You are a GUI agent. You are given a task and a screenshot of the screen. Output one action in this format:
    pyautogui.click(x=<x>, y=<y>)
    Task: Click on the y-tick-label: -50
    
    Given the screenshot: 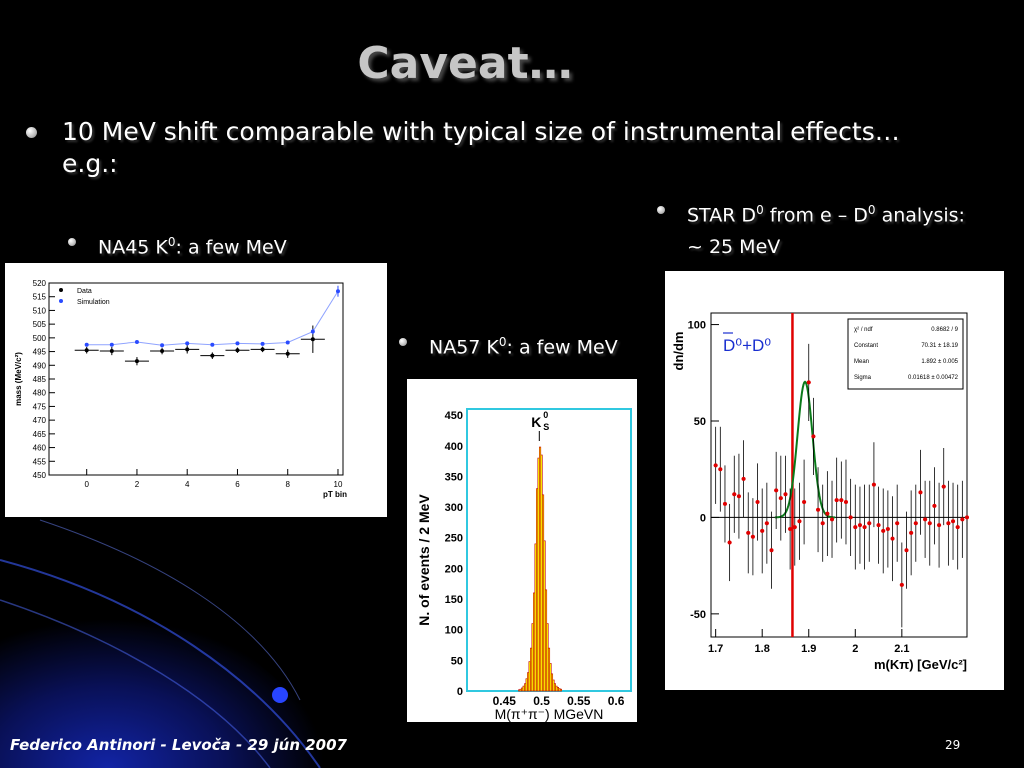 What is the action you would take?
    pyautogui.click(x=698, y=615)
    